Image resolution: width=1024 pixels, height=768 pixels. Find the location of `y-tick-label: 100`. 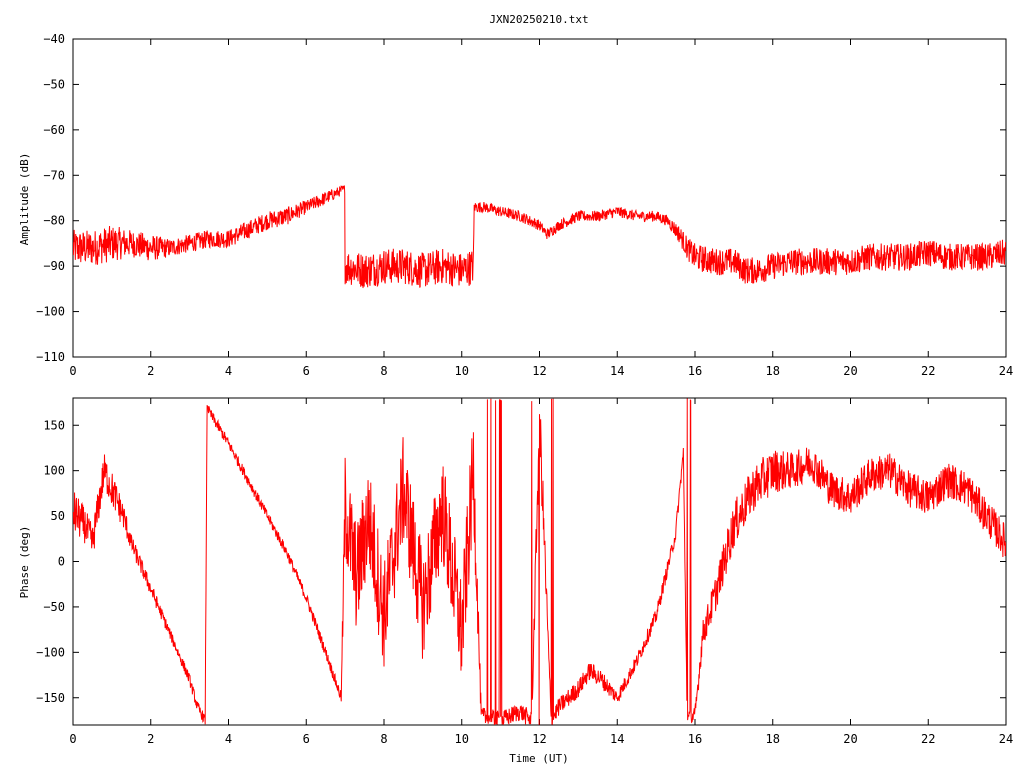

y-tick-label: 100 is located at coordinates (54, 471).